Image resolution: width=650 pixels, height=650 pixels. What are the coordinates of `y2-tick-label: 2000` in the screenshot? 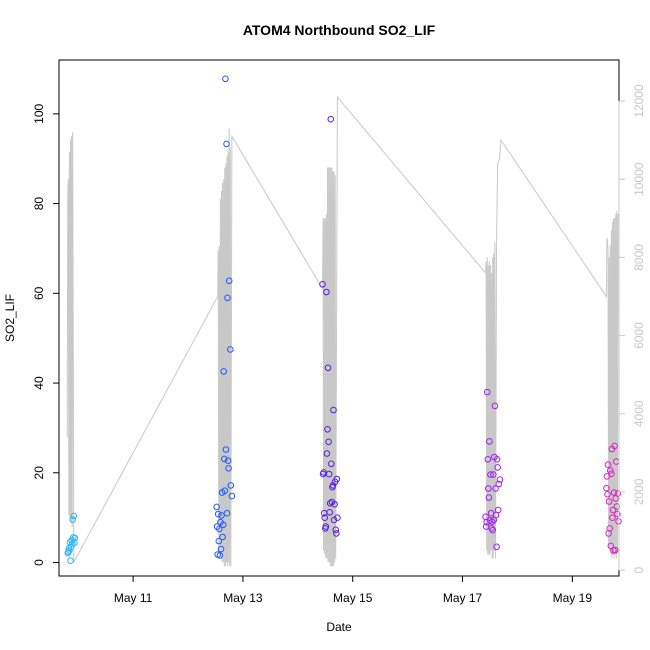 It's located at (639, 491).